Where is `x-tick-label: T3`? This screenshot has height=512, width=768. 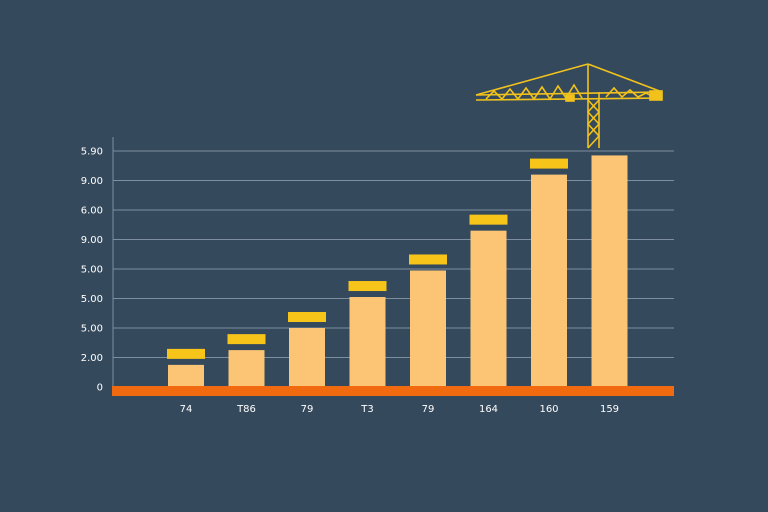 x-tick-label: T3 is located at coordinates (366, 409).